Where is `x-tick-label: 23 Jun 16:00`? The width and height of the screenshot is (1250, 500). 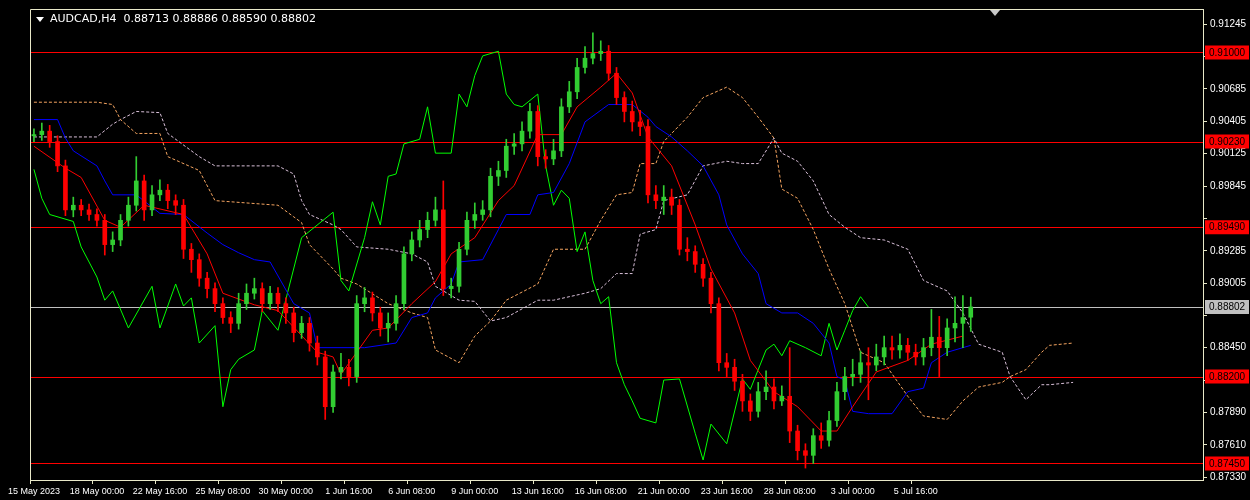
x-tick-label: 23 Jun 16:00 is located at coordinates (726, 490).